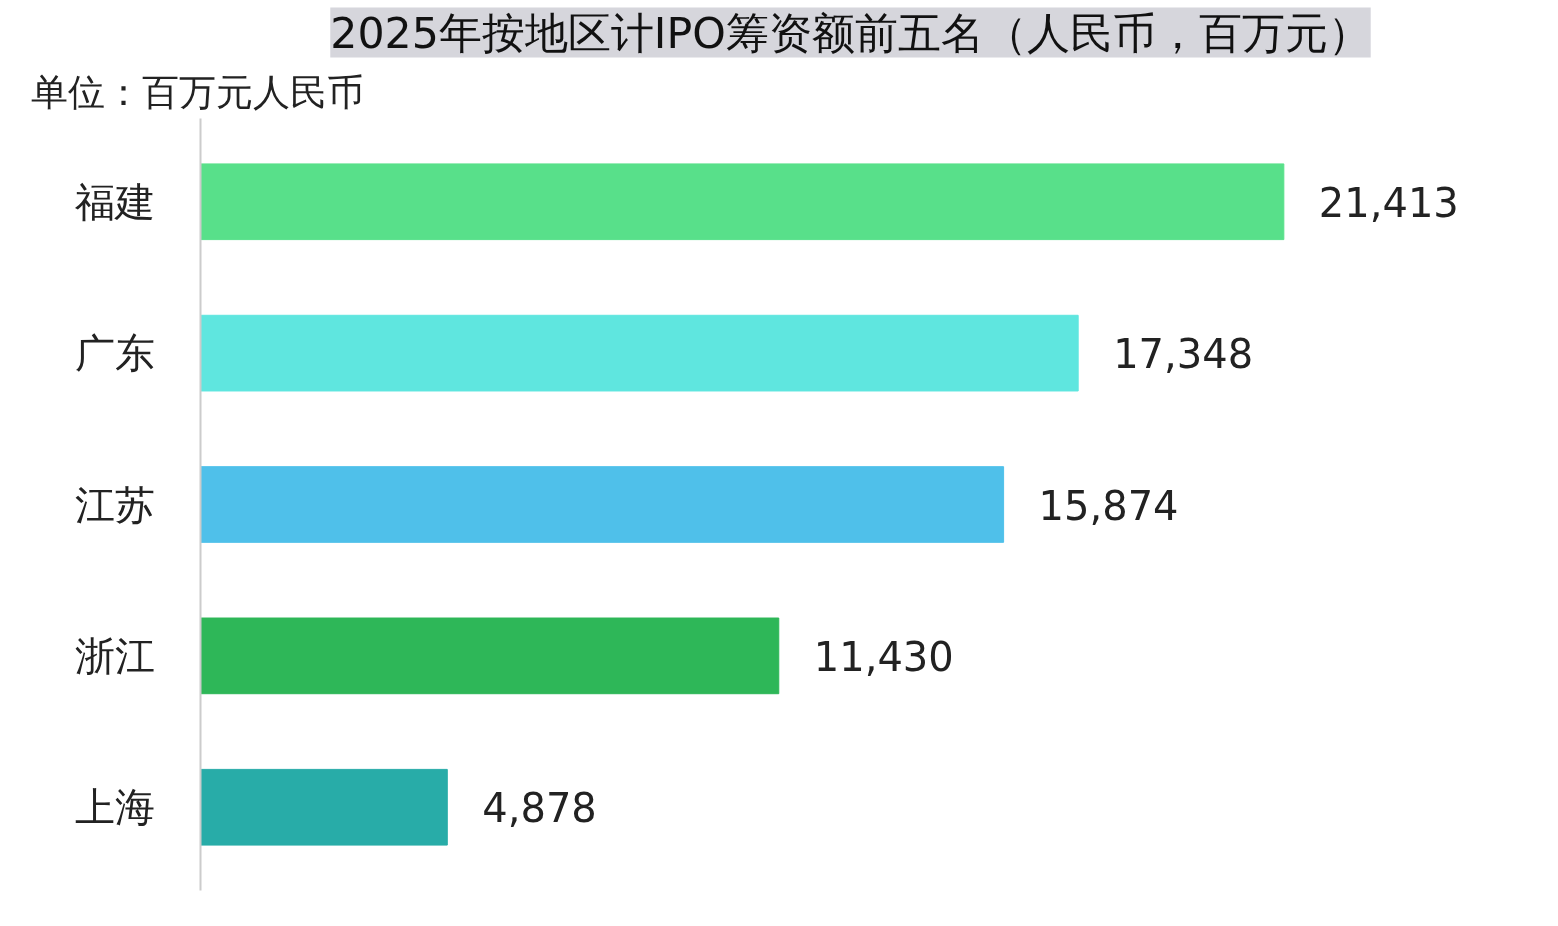  What do you see at coordinates (114, 655) in the screenshot?
I see `y-tick-label: 浙江` at bounding box center [114, 655].